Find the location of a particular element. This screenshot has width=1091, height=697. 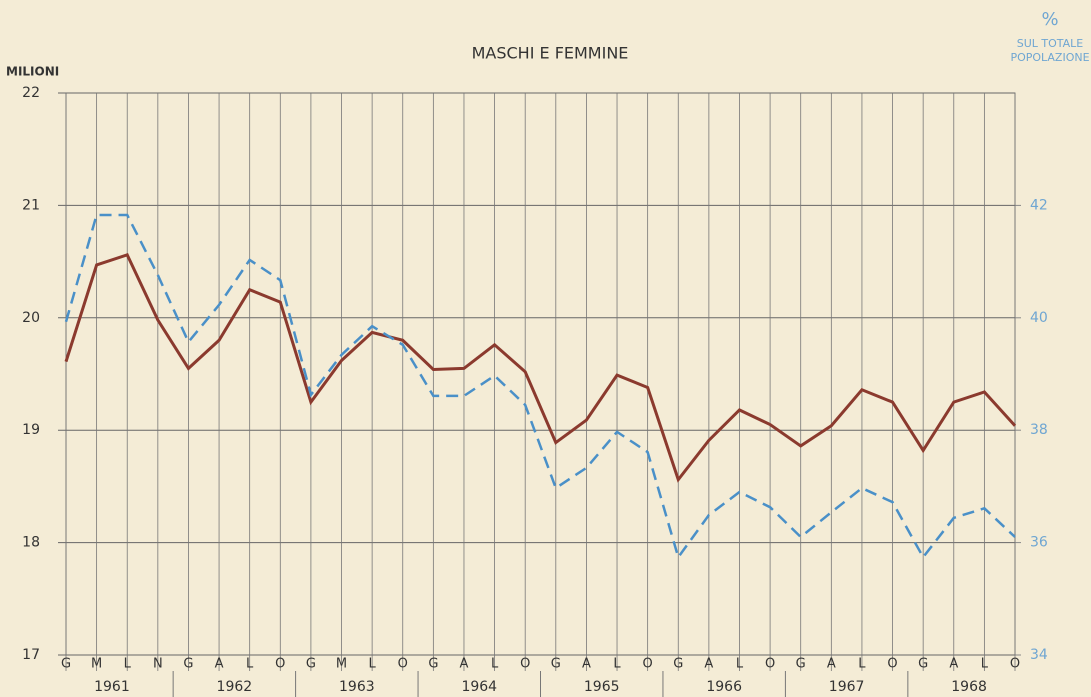

y2-axis-label: POPOLAZIONE is located at coordinates (1049, 57).